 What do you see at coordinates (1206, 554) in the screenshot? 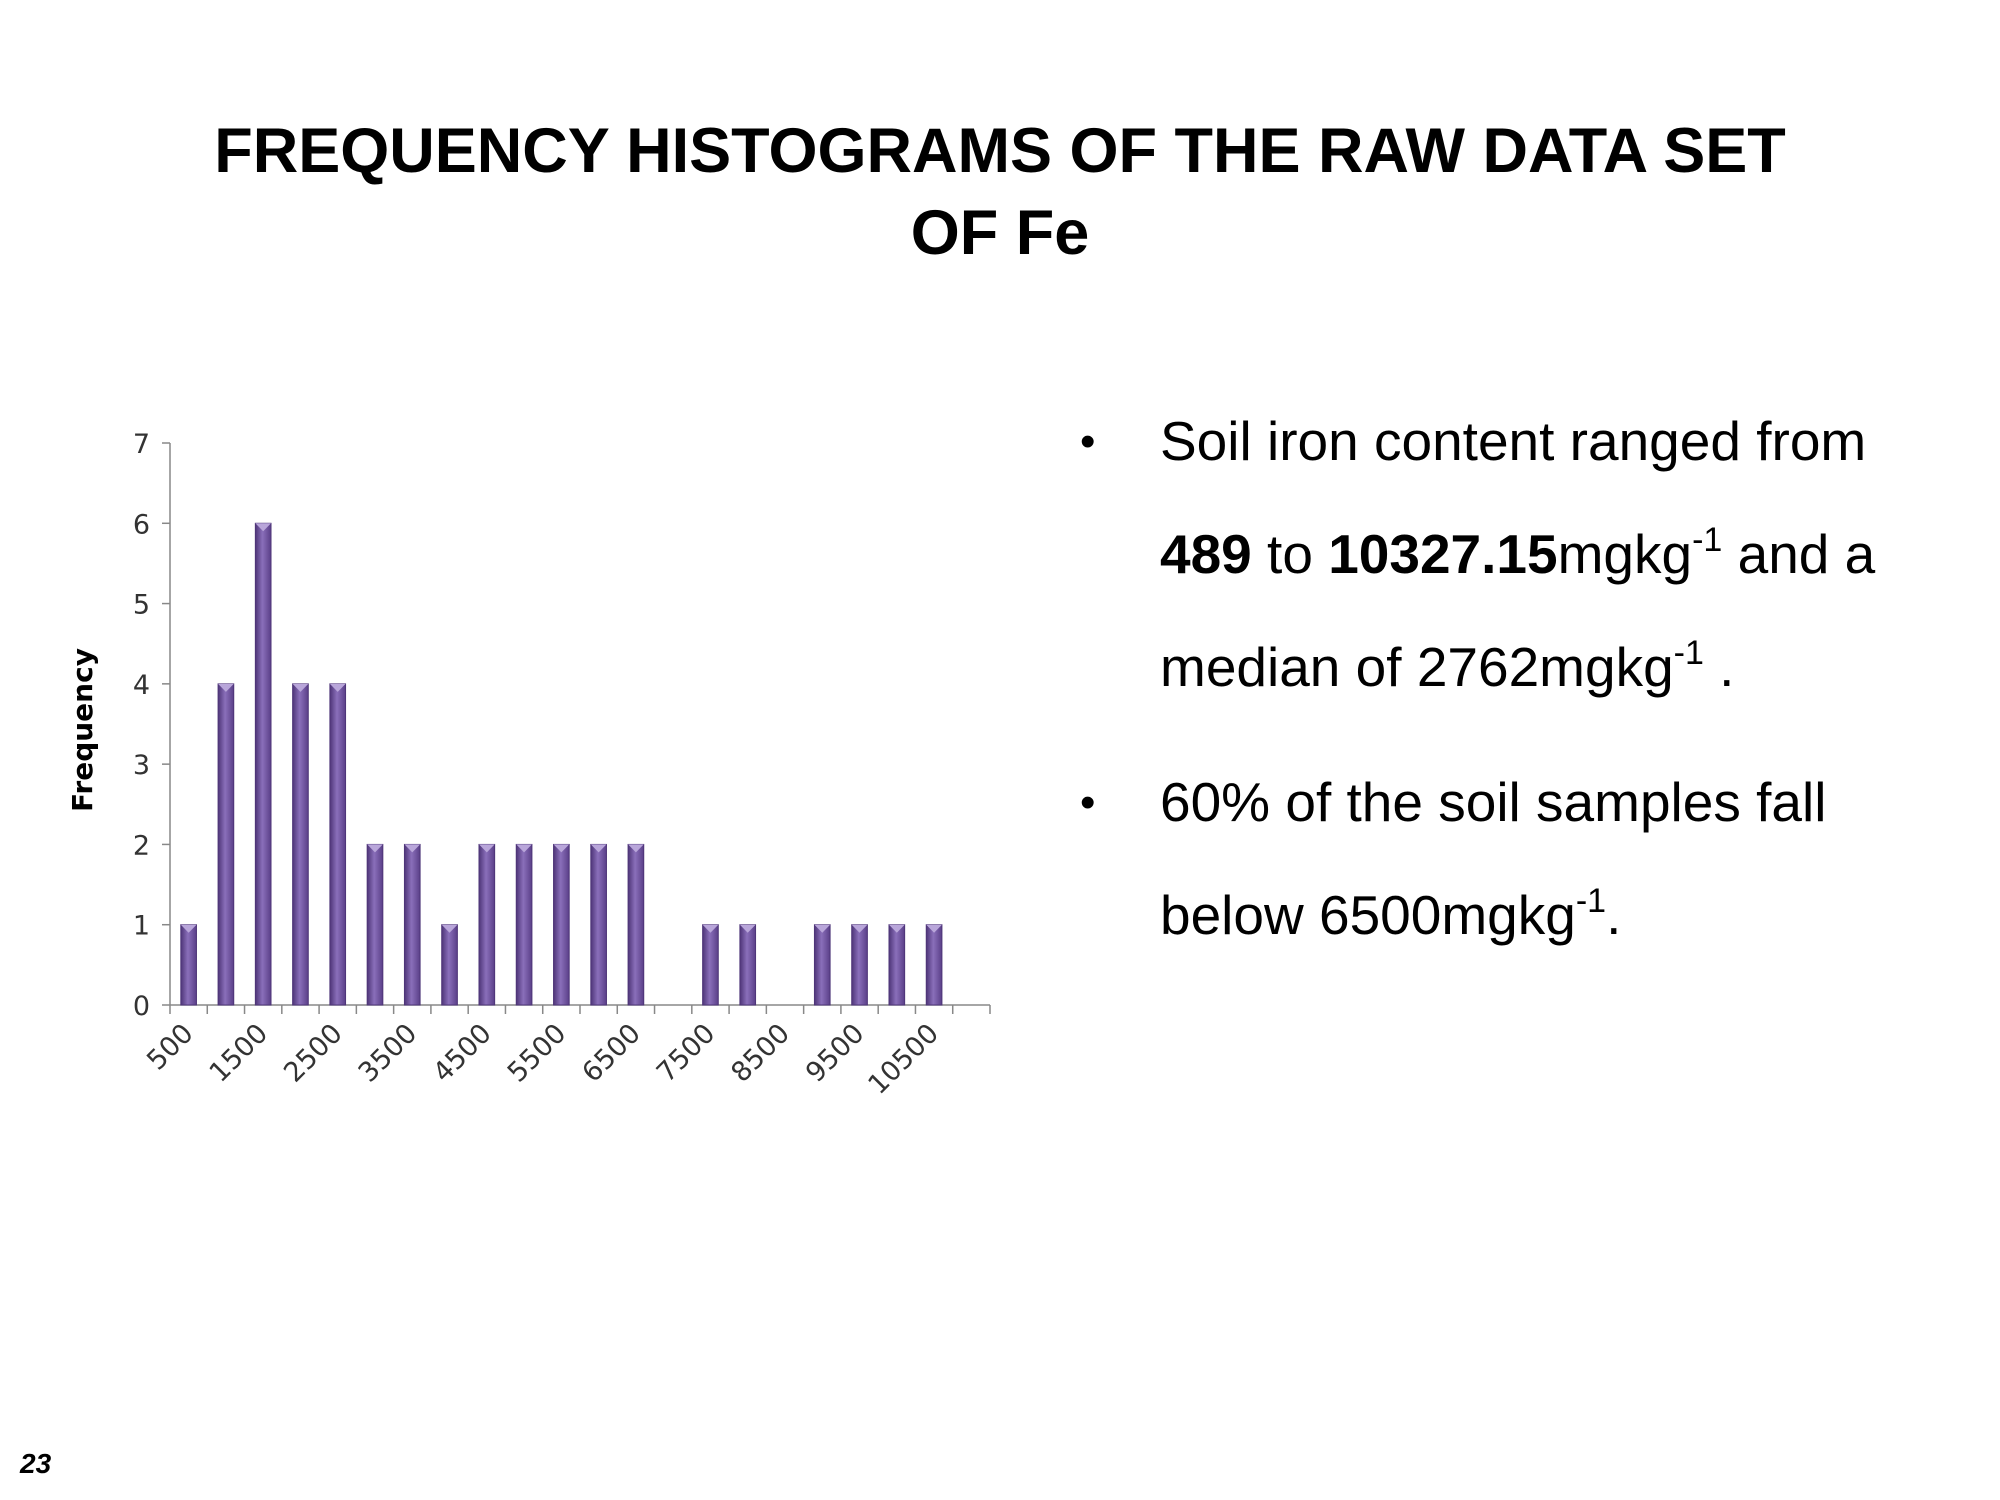
I see `min-value: 489` at bounding box center [1206, 554].